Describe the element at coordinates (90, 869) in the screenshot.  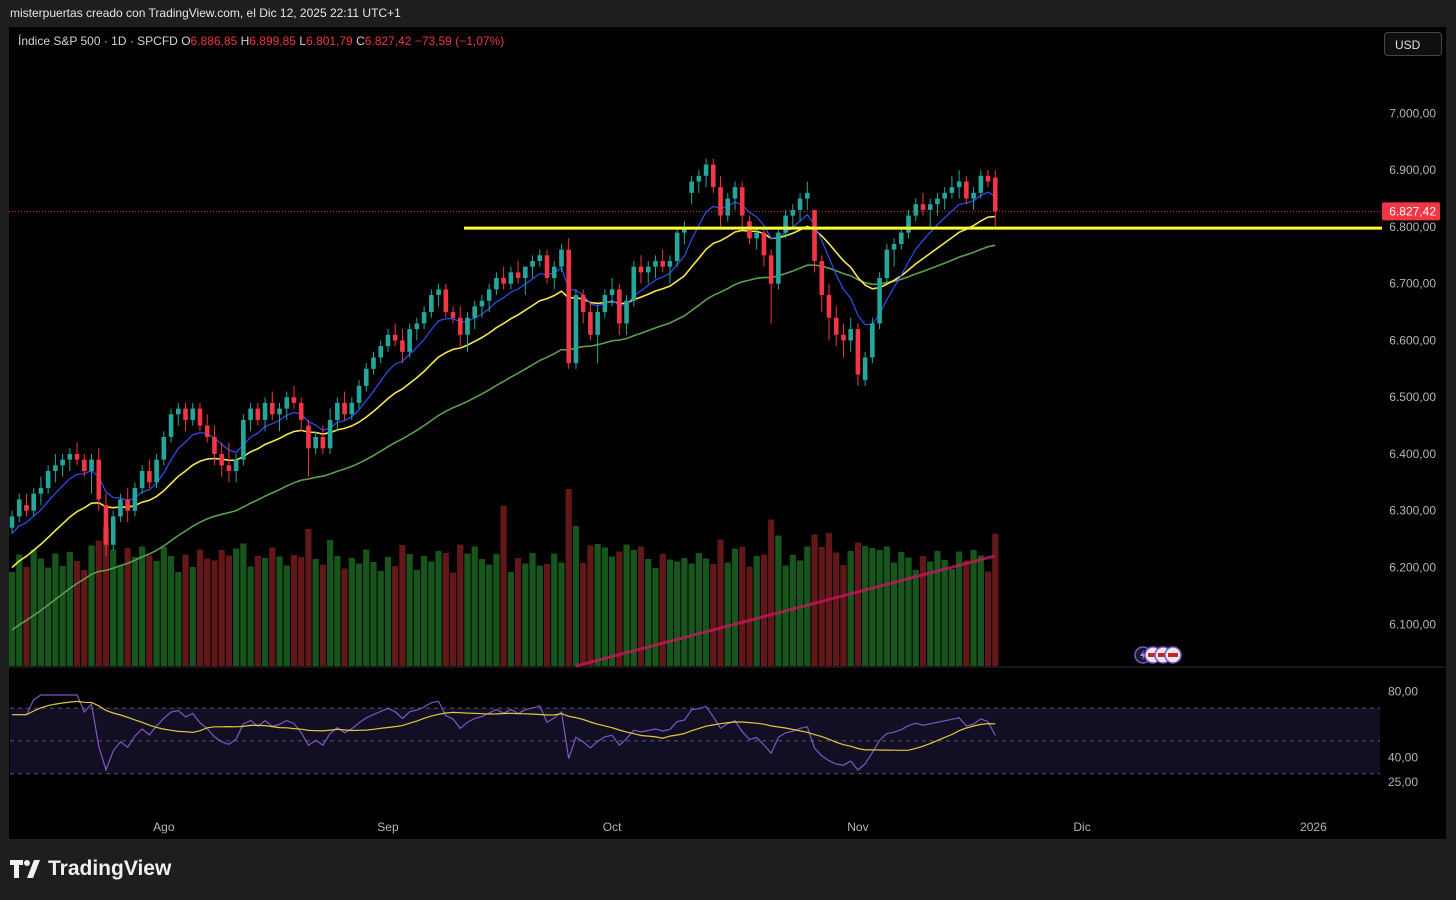
I see `tradingview-brand: TradingView` at that location.